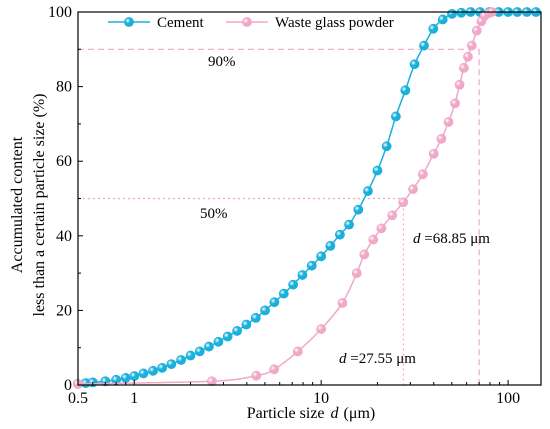  Describe the element at coordinates (17, 204) in the screenshot. I see `y-axis-title-line1: Accumulated content` at that location.